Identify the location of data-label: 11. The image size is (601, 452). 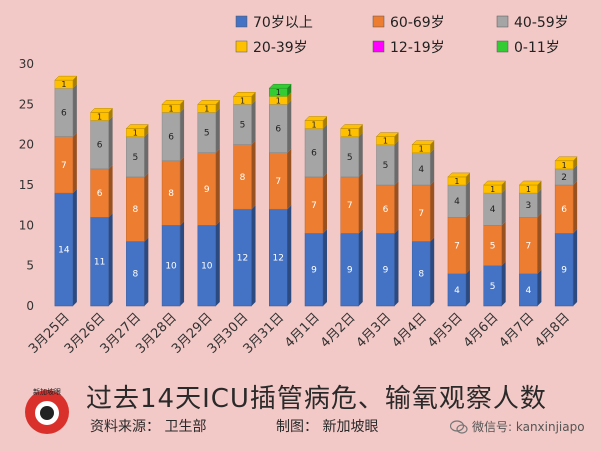
(99, 263).